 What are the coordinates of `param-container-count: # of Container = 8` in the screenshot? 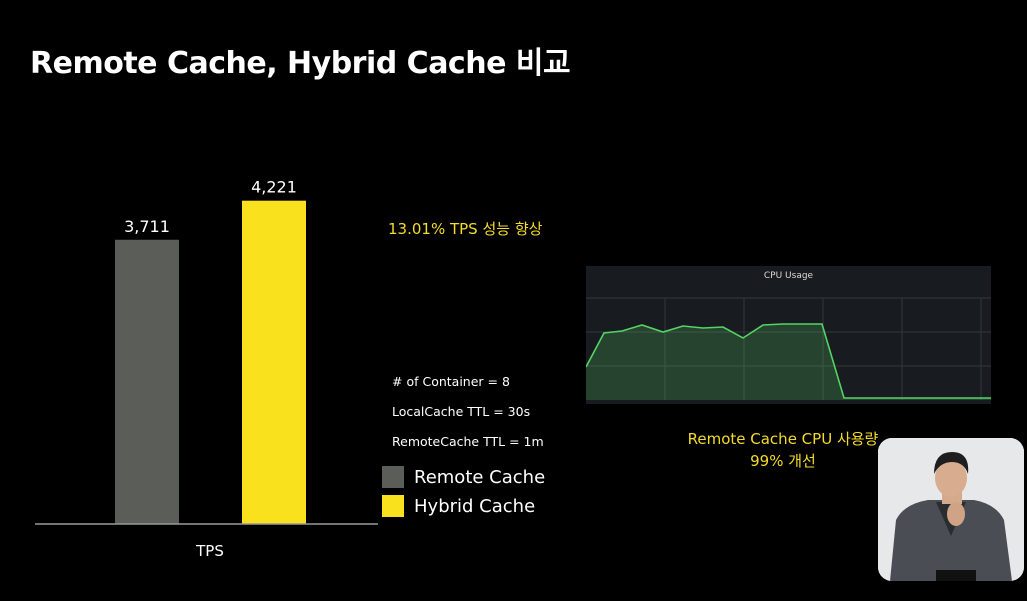 It's located at (451, 381).